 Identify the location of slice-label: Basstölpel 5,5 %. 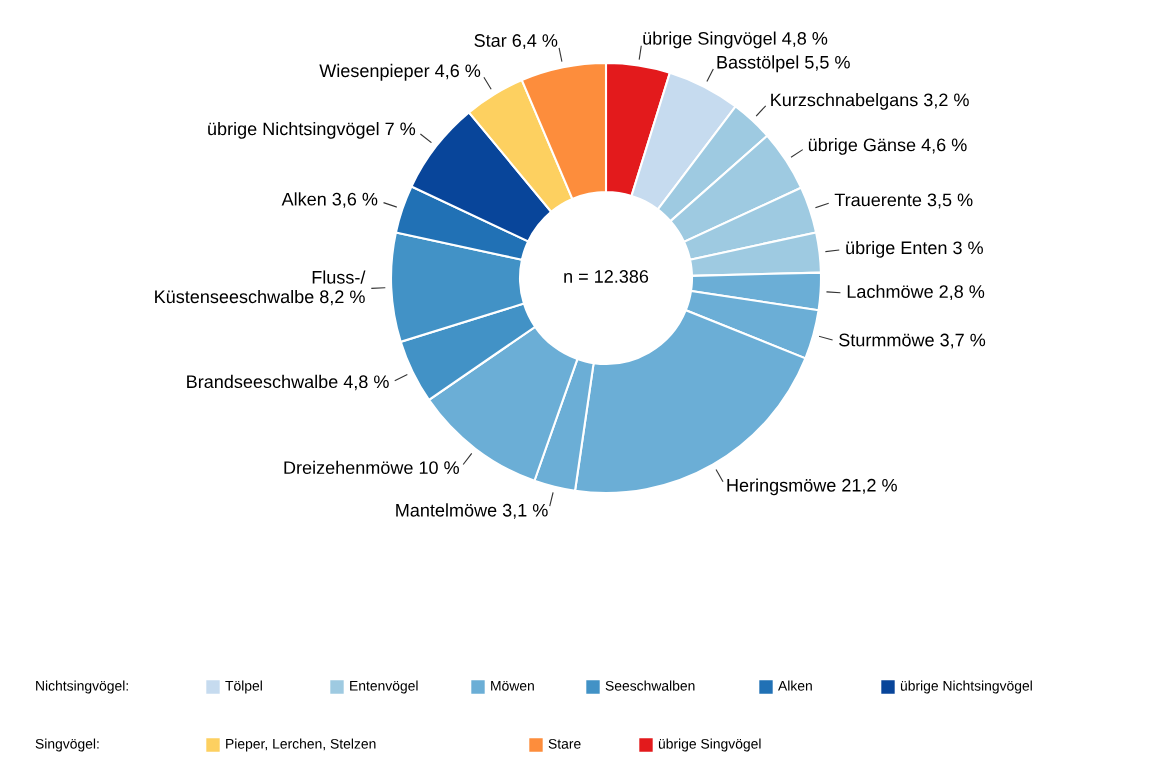
(783, 64).